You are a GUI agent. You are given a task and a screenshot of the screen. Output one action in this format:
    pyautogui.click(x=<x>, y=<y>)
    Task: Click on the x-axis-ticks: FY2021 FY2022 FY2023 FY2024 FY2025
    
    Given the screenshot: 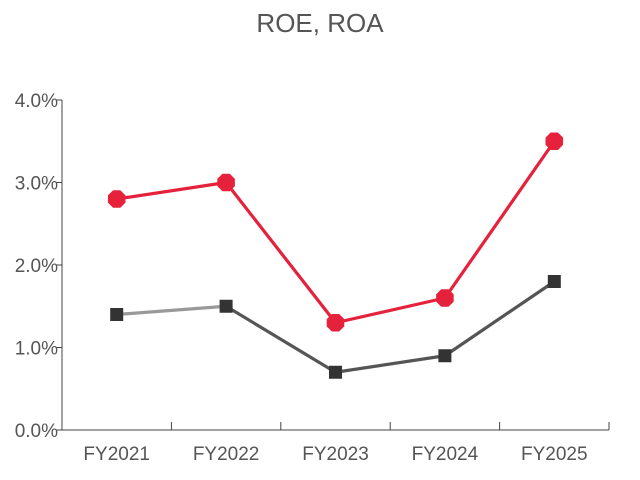 What is the action you would take?
    pyautogui.click(x=346, y=443)
    